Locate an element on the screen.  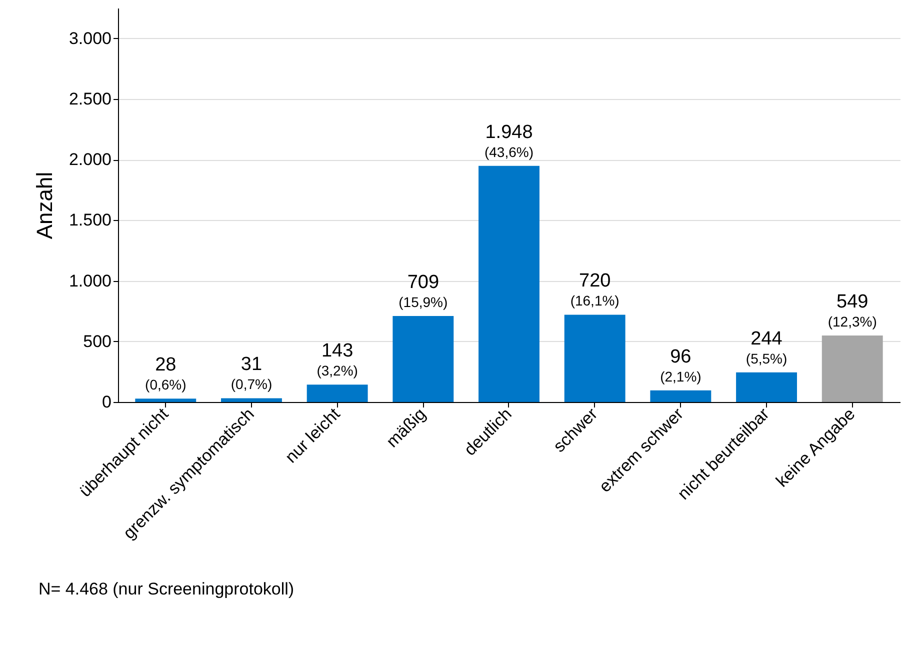
text: N= 4.468 (nur Screeningprotokoll) is located at coordinates (166, 589).